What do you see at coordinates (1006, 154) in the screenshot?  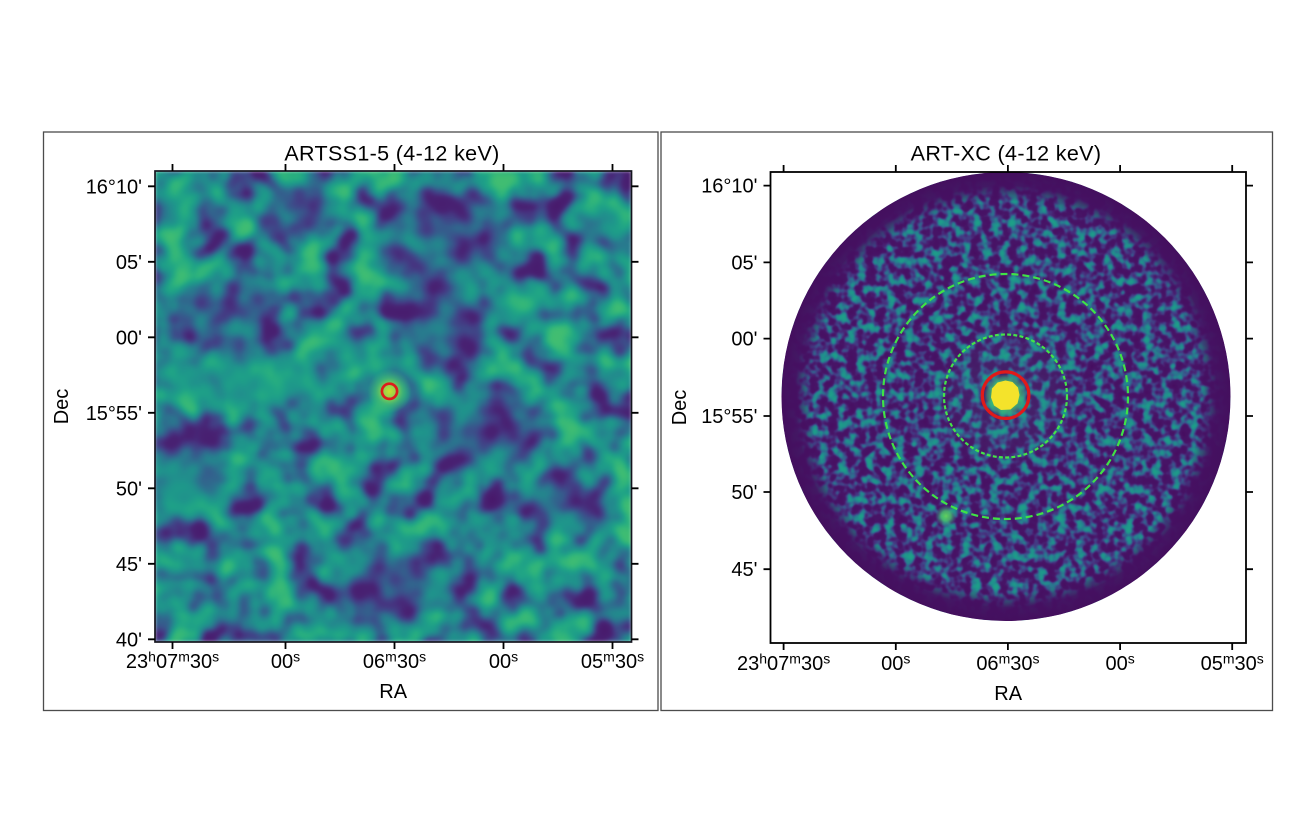 I see `svg-text: ART-XC (4-12 keV)` at bounding box center [1006, 154].